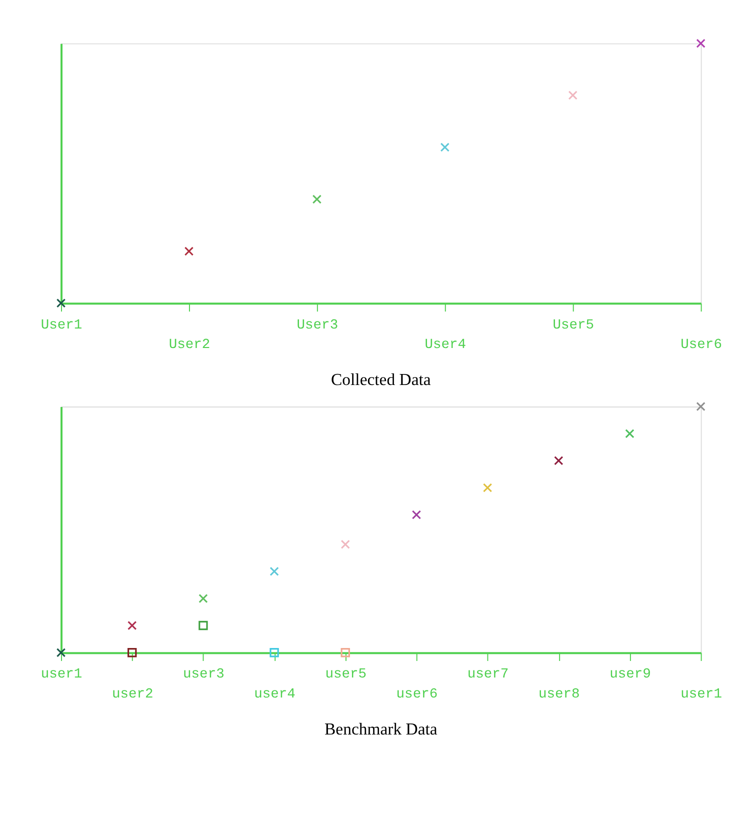 The image size is (752, 818). I want to click on x-tick-label: User1, so click(61, 326).